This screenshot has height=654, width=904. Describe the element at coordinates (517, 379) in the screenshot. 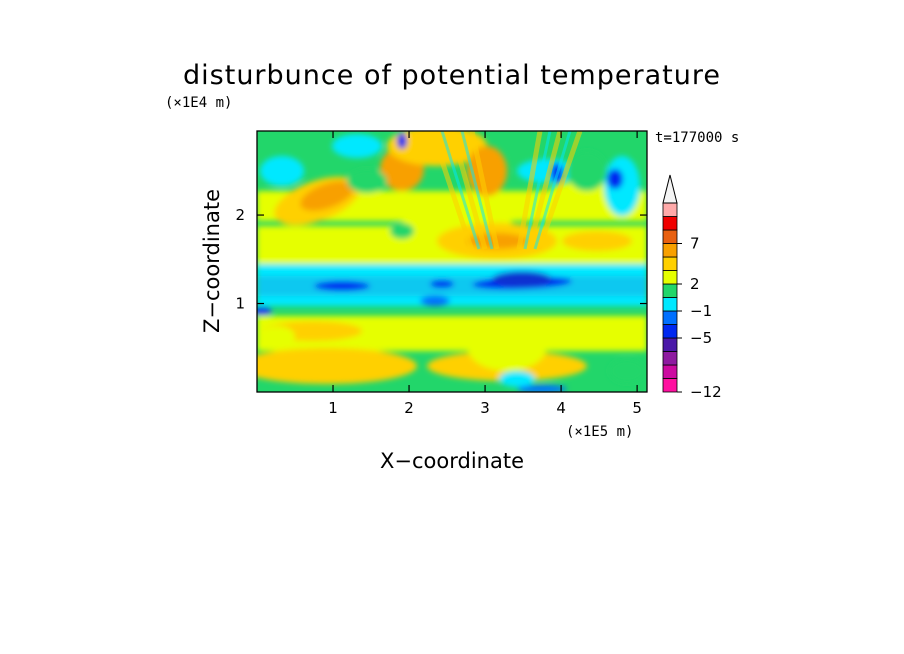

I see `lower-cyan-blob` at that location.